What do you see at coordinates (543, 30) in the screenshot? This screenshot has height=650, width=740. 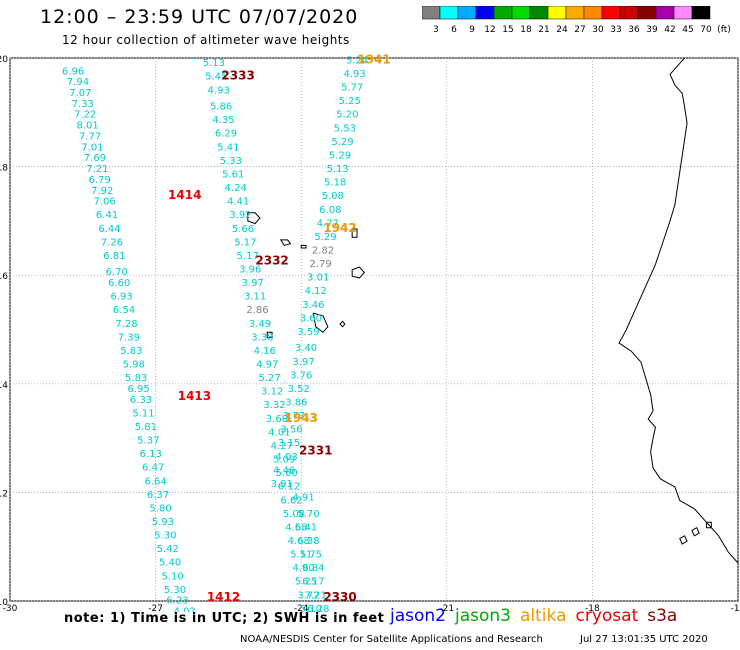 I see `colorbar-label: 21` at bounding box center [543, 30].